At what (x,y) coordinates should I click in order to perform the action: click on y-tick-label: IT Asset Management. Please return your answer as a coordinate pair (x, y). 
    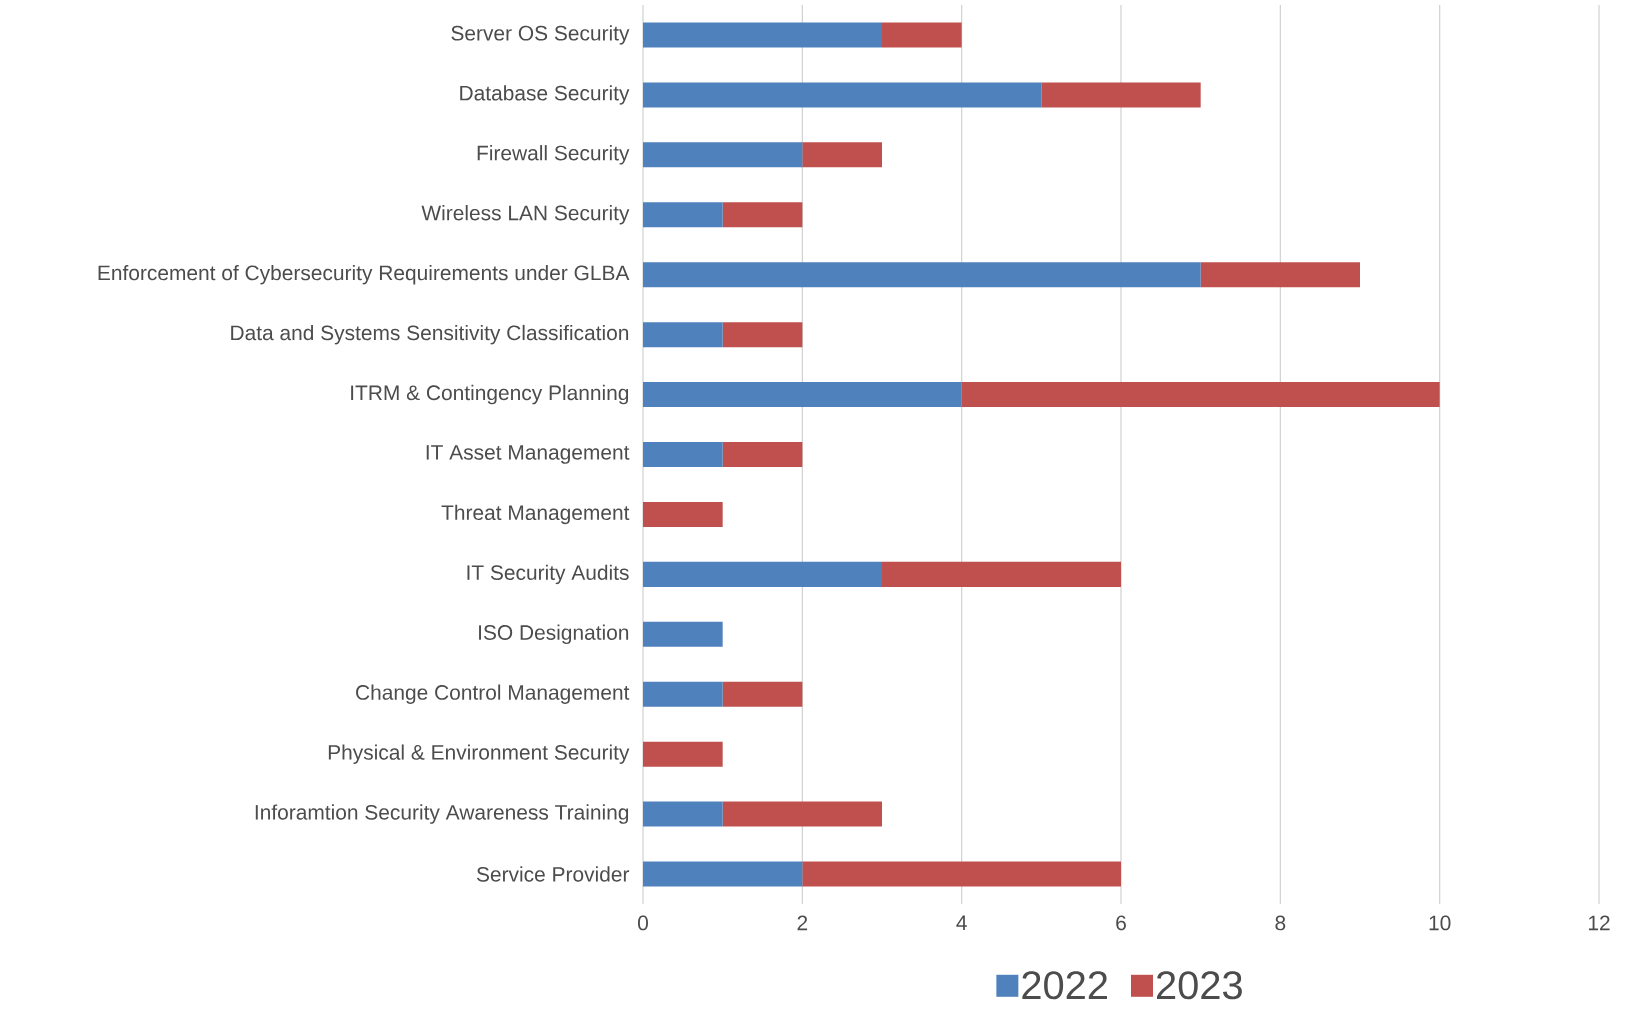
    Looking at the image, I should click on (528, 454).